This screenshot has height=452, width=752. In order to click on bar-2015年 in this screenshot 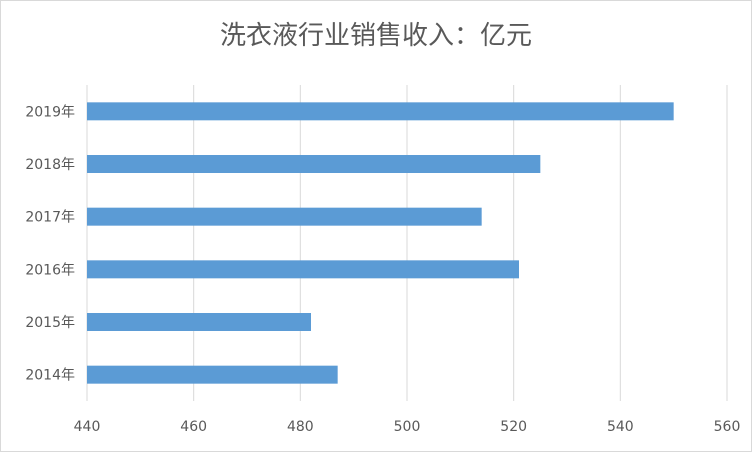, I will do `click(199, 322)`.